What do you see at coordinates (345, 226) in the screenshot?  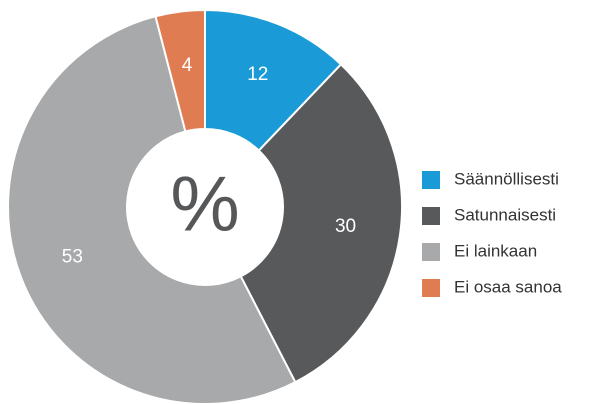 I see `data-label: 30` at bounding box center [345, 226].